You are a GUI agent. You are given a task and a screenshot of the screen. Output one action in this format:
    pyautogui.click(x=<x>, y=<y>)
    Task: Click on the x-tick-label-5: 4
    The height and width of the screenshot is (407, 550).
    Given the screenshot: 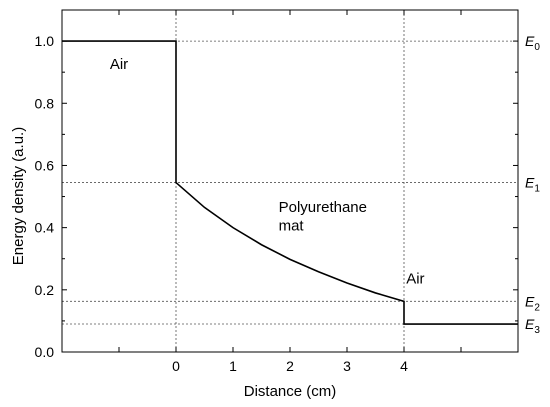 What is the action you would take?
    pyautogui.click(x=404, y=366)
    